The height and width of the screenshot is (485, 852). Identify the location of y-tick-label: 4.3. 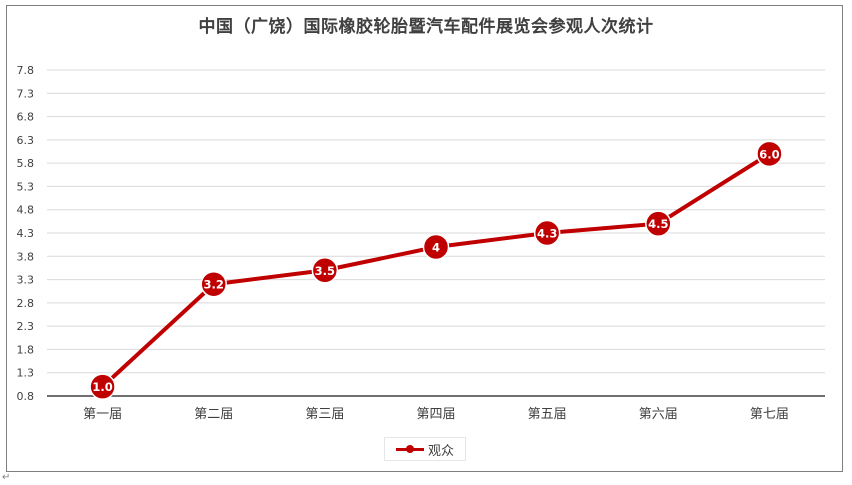
(26, 233).